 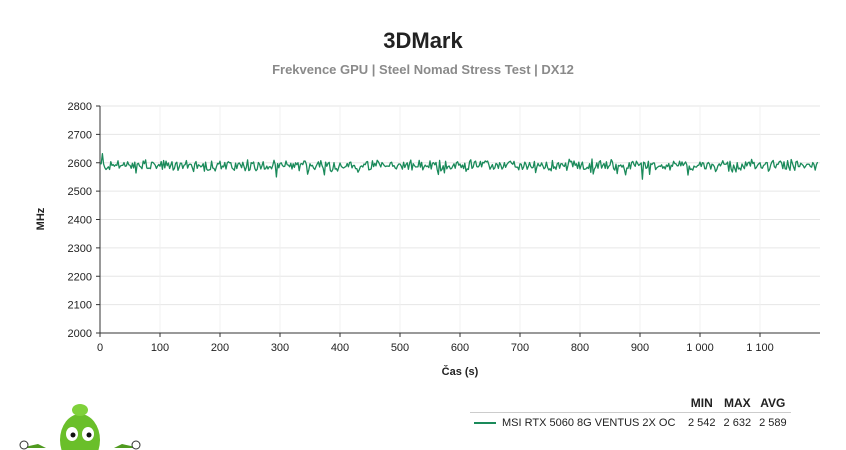 I want to click on mascot-logo, so click(x=80, y=427).